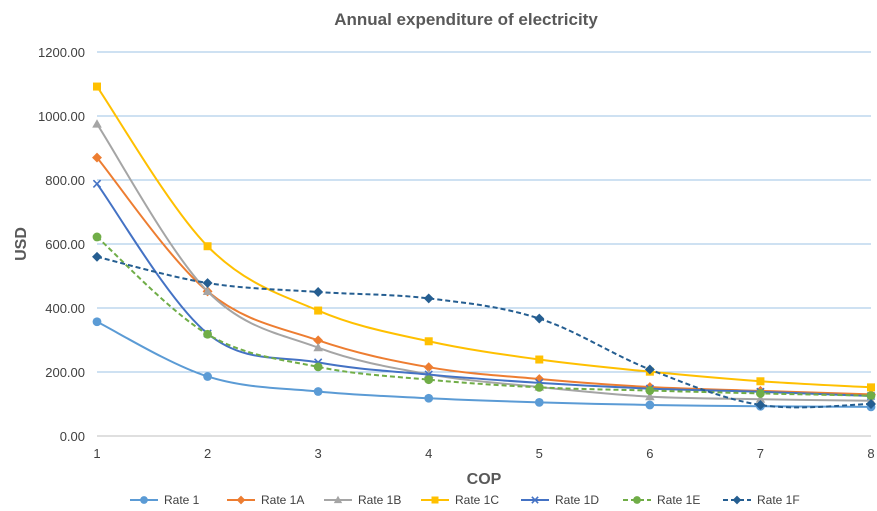 This screenshot has height=511, width=877. What do you see at coordinates (778, 500) in the screenshot?
I see `legend-label: Rate 1F` at bounding box center [778, 500].